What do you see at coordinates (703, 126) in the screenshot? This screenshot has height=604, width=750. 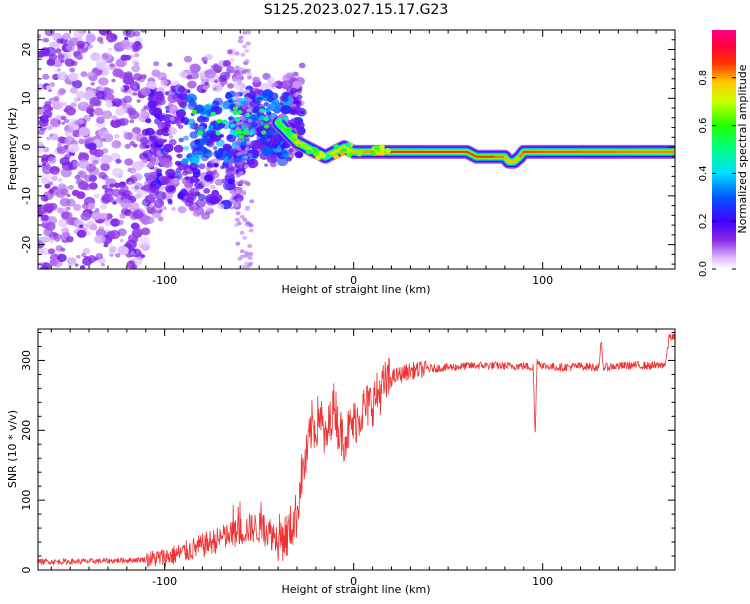 I see `colorbar-tick-label: 0.6` at bounding box center [703, 126].